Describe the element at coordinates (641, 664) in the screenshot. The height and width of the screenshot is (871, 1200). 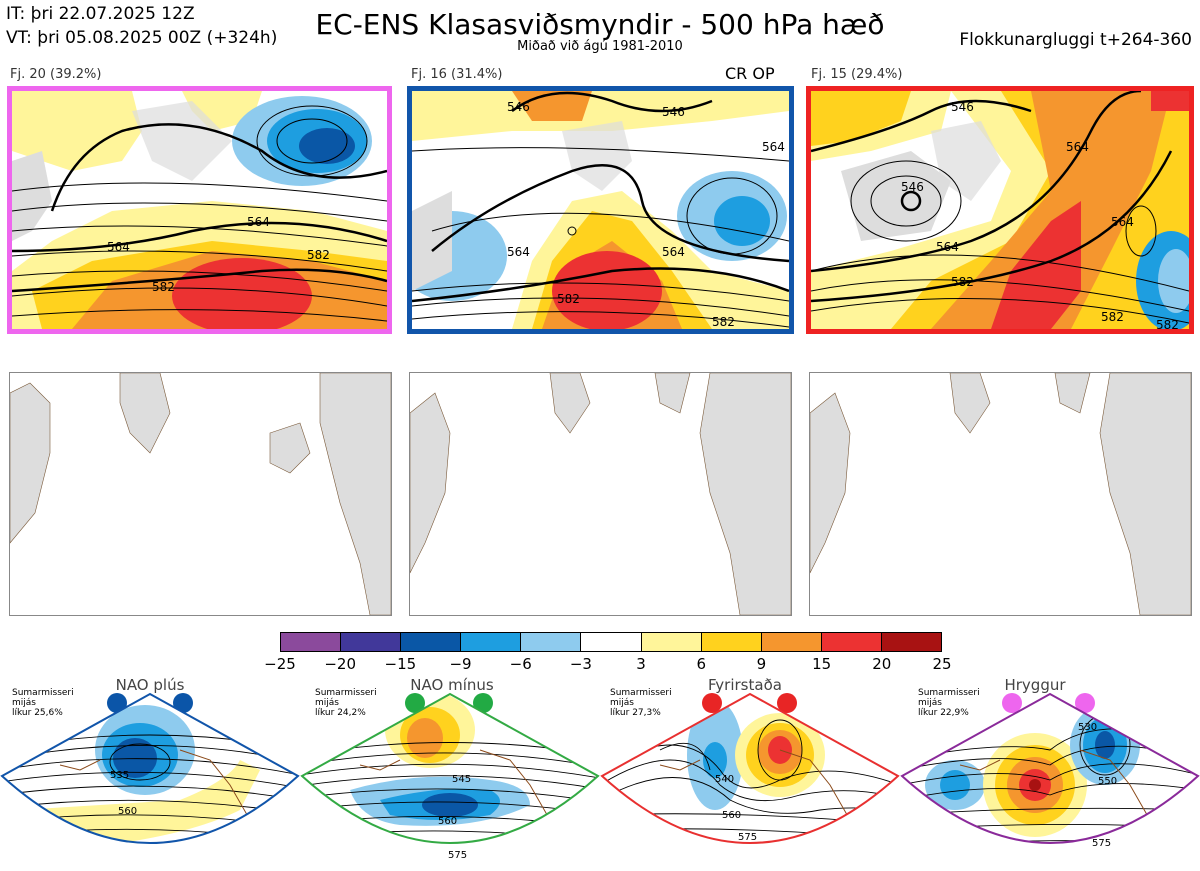
I see `colorbar-tick-label: 3` at that location.